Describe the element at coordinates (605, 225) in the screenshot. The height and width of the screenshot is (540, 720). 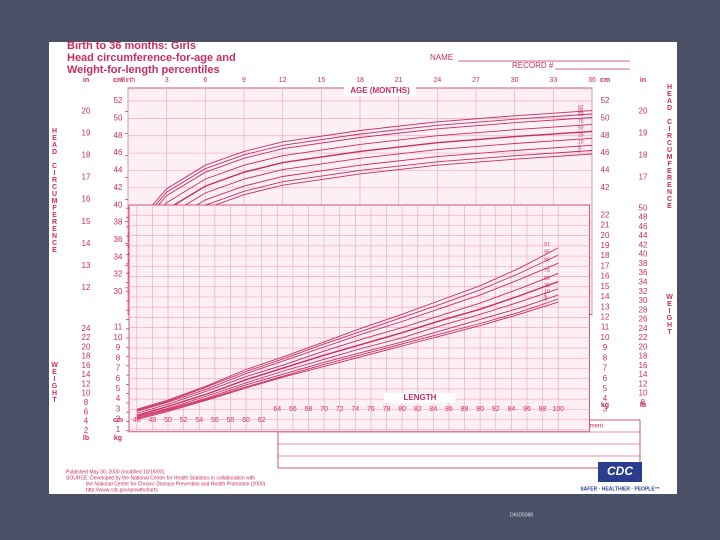
I see `y-tick-label: 21` at that location.